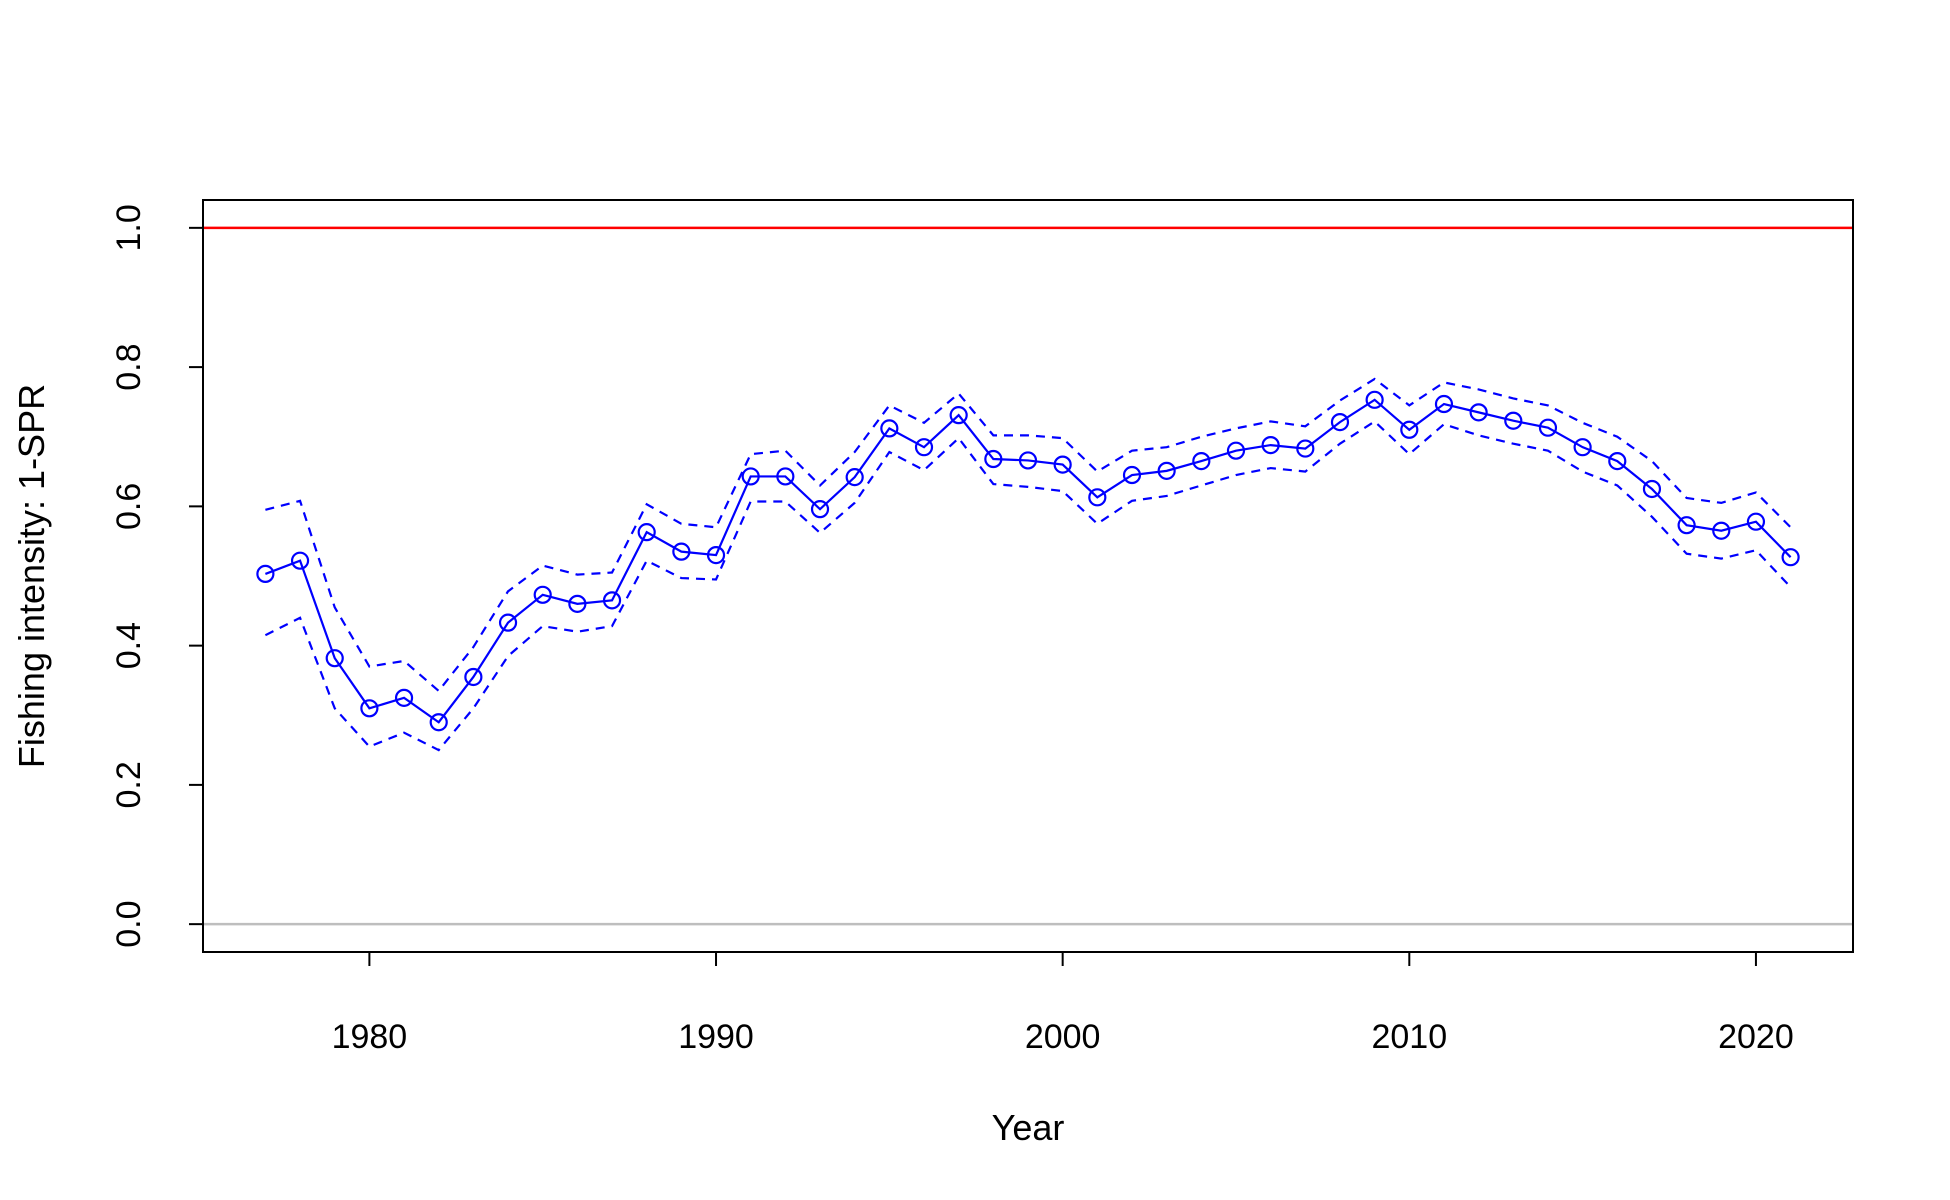  What do you see at coordinates (31, 576) in the screenshot?
I see `y-axis-title: Fishing intensity: 1-SPR` at bounding box center [31, 576].